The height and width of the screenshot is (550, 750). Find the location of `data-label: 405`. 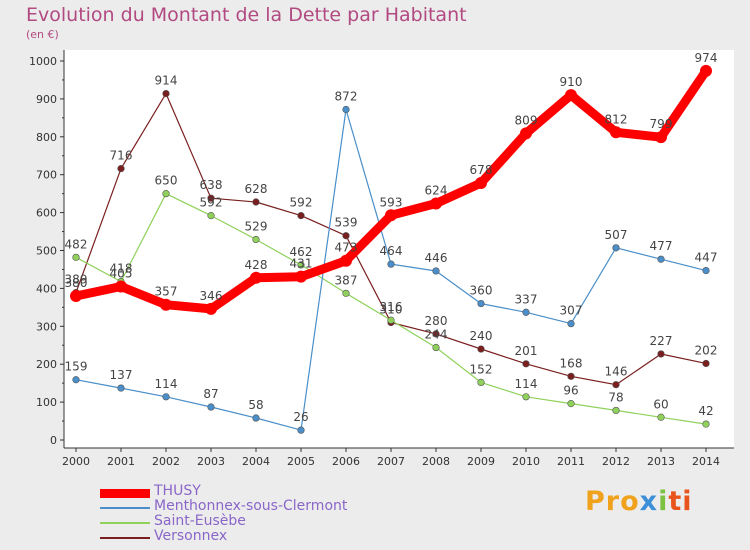

data-label: 405 is located at coordinates (121, 274).